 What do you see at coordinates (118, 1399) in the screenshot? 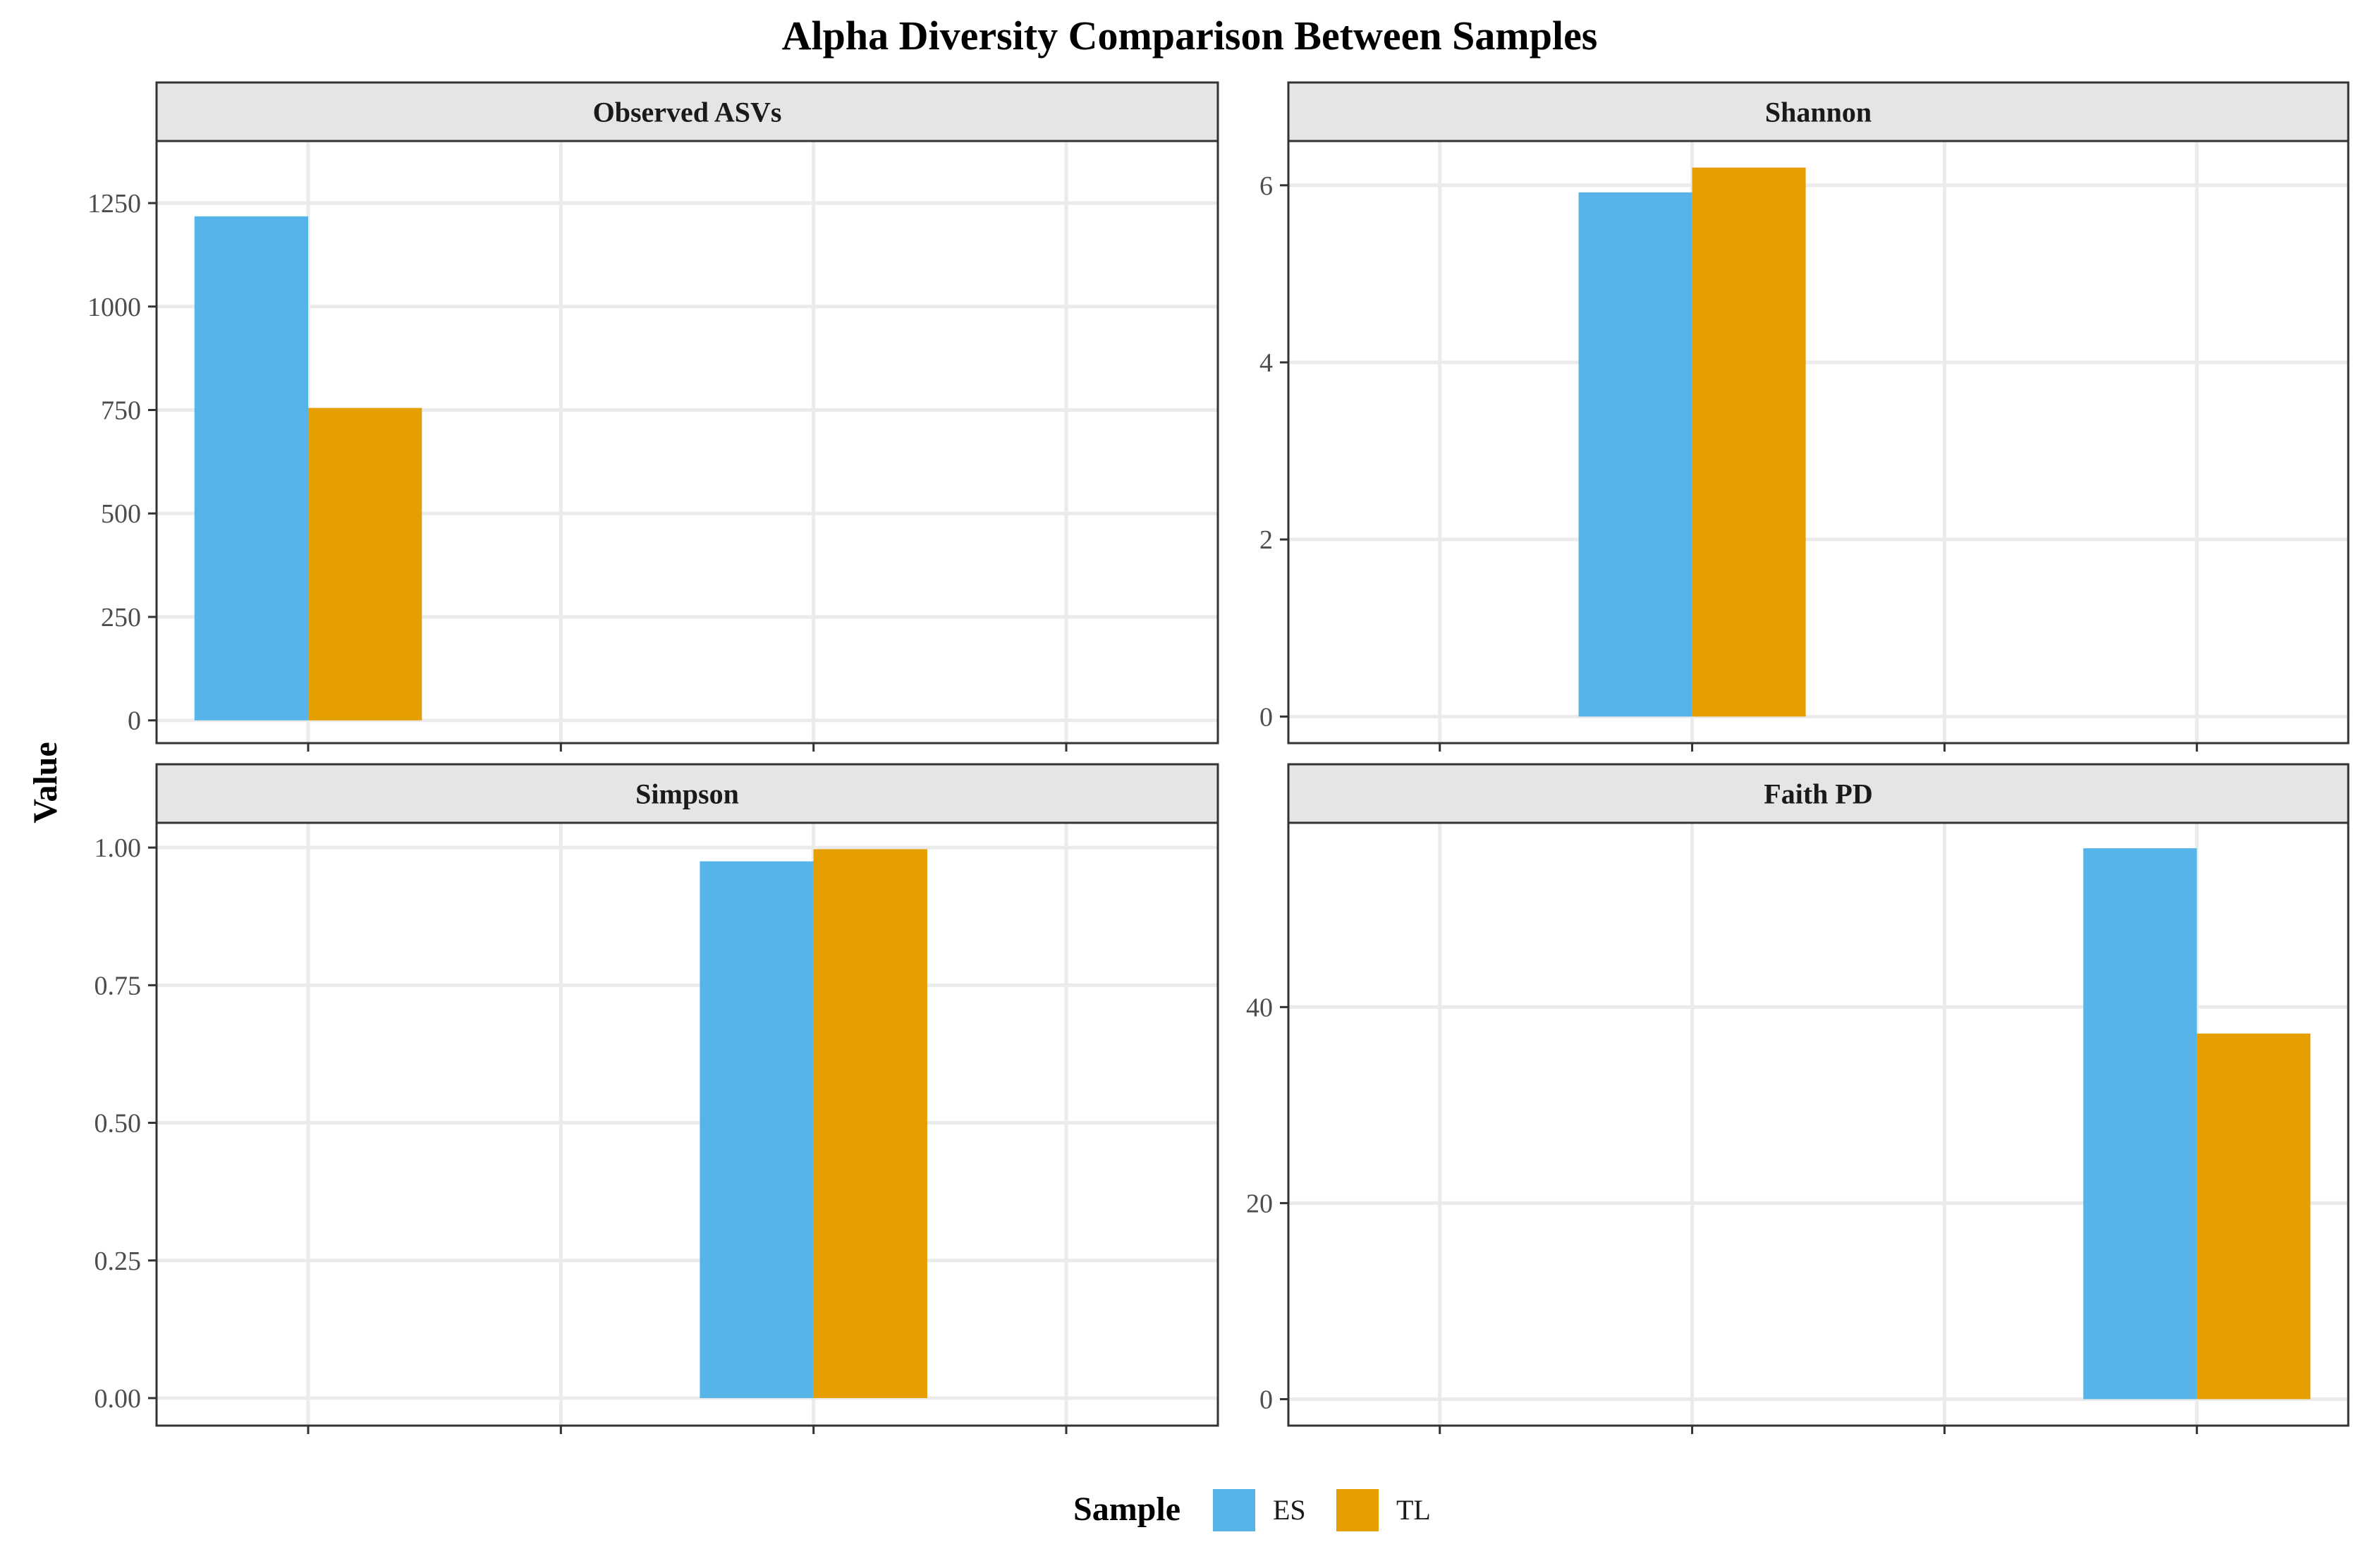
I see `y-tick-label: 0.00` at bounding box center [118, 1399].